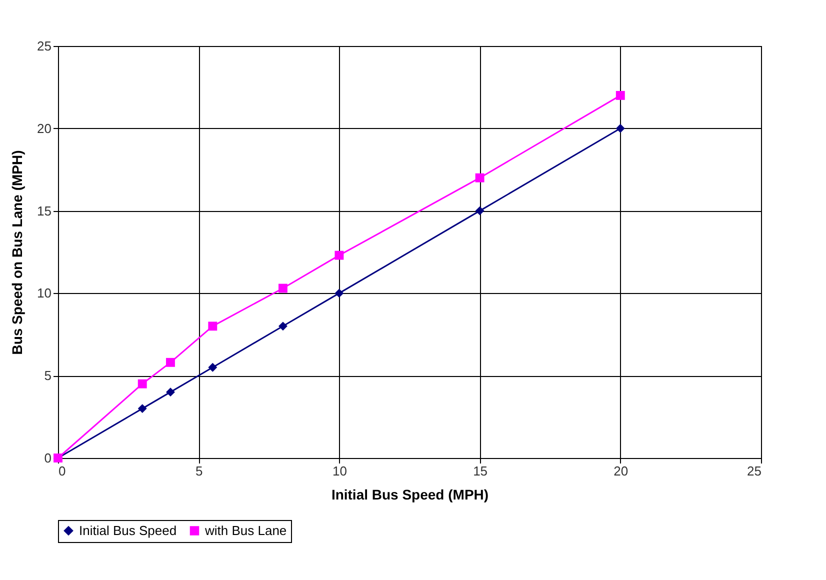 This screenshot has width=826, height=580. I want to click on x-tick-label: 0, so click(62, 471).